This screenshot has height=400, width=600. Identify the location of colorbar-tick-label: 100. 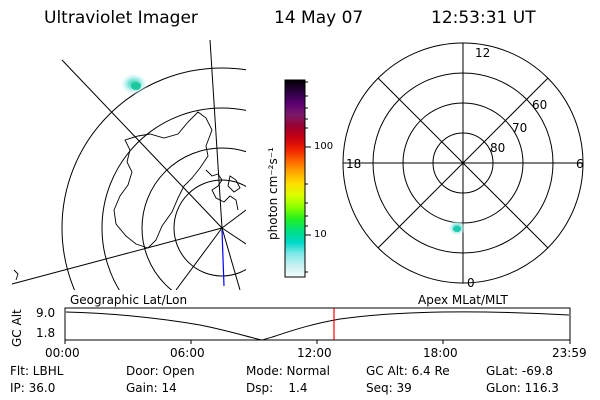
(324, 146).